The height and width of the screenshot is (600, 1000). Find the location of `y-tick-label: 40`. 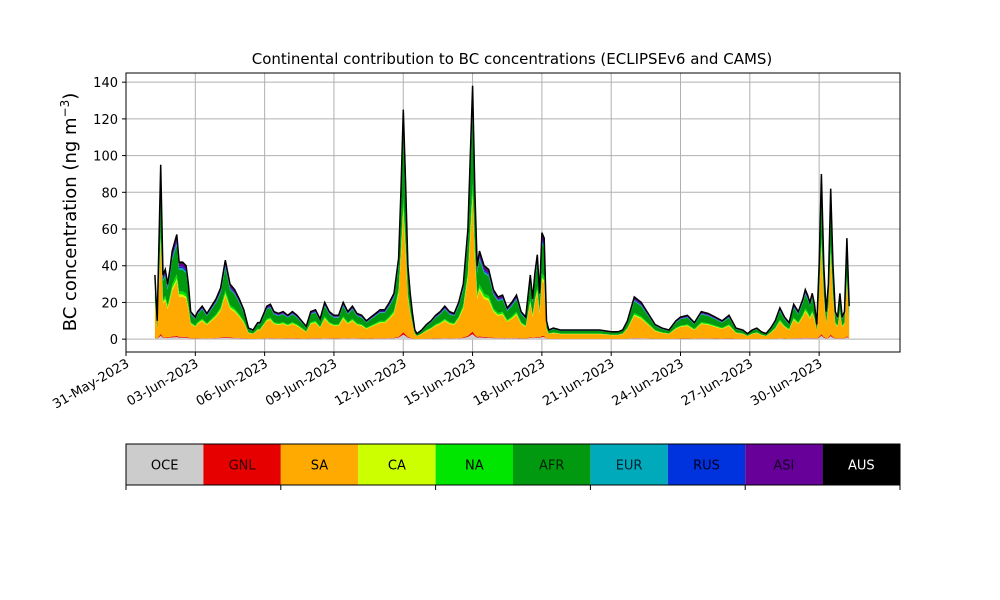

y-tick-label: 40 is located at coordinates (109, 267).